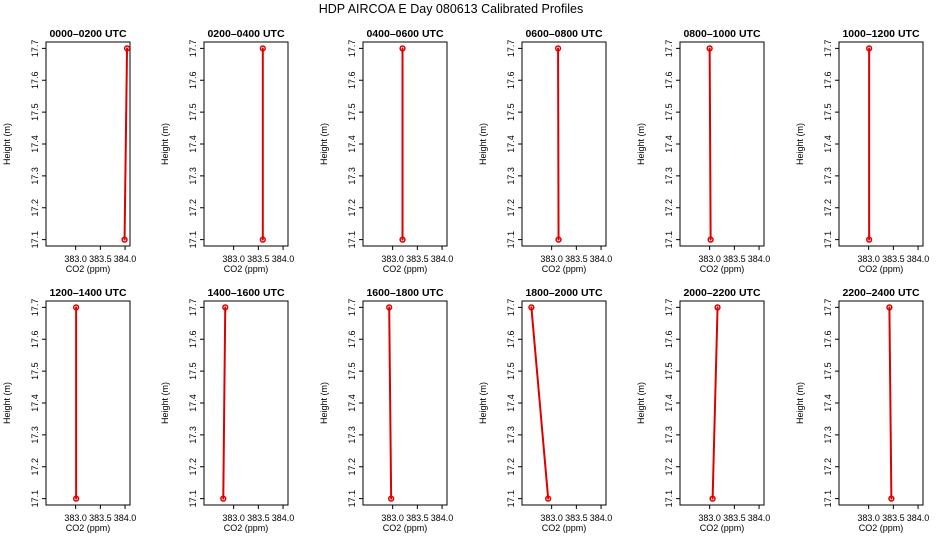  Describe the element at coordinates (245, 34) in the screenshot. I see `panel-title: 0200–0400 UTC` at that location.